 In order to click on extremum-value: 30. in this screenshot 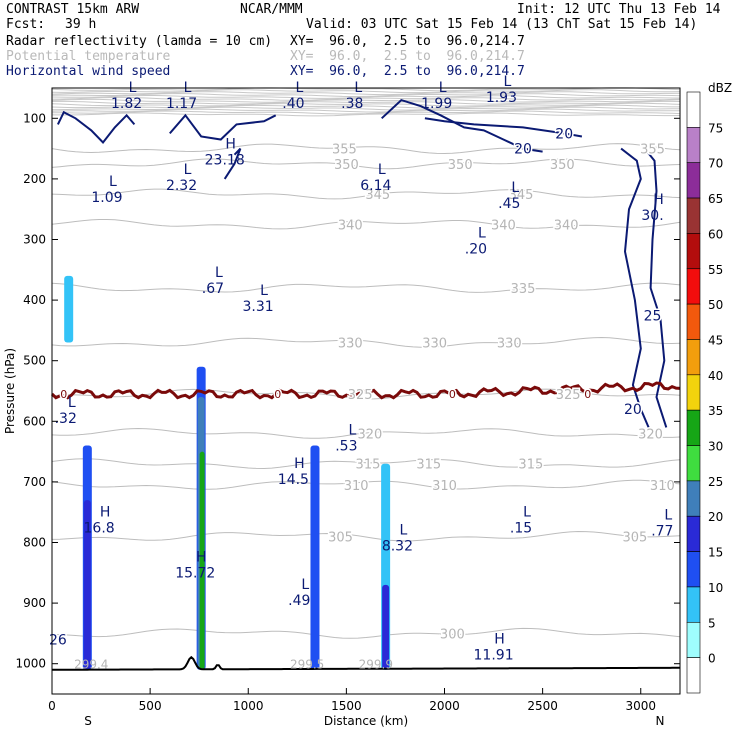, I will do `click(652, 216)`.